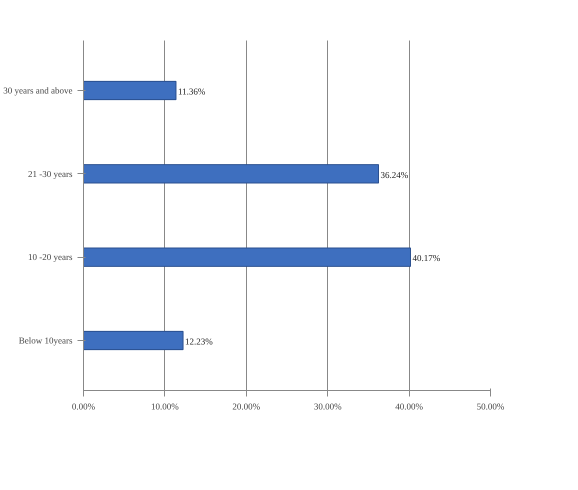 Image resolution: width=578 pixels, height=490 pixels. Describe the element at coordinates (38, 91) in the screenshot. I see `y-tick-label: 30 years and above` at that location.